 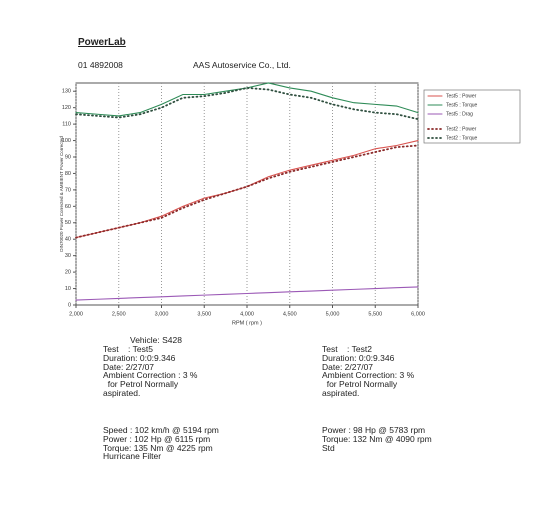 I want to click on result-line: Torque: 132 Nm @ 4090 rpm, so click(x=377, y=438).